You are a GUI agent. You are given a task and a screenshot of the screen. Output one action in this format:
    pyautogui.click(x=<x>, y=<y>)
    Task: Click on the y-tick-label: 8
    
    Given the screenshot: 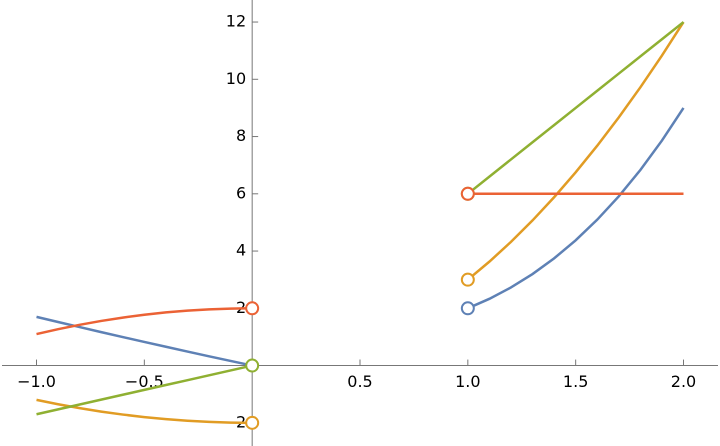 What is the action you would take?
    pyautogui.click(x=241, y=135)
    